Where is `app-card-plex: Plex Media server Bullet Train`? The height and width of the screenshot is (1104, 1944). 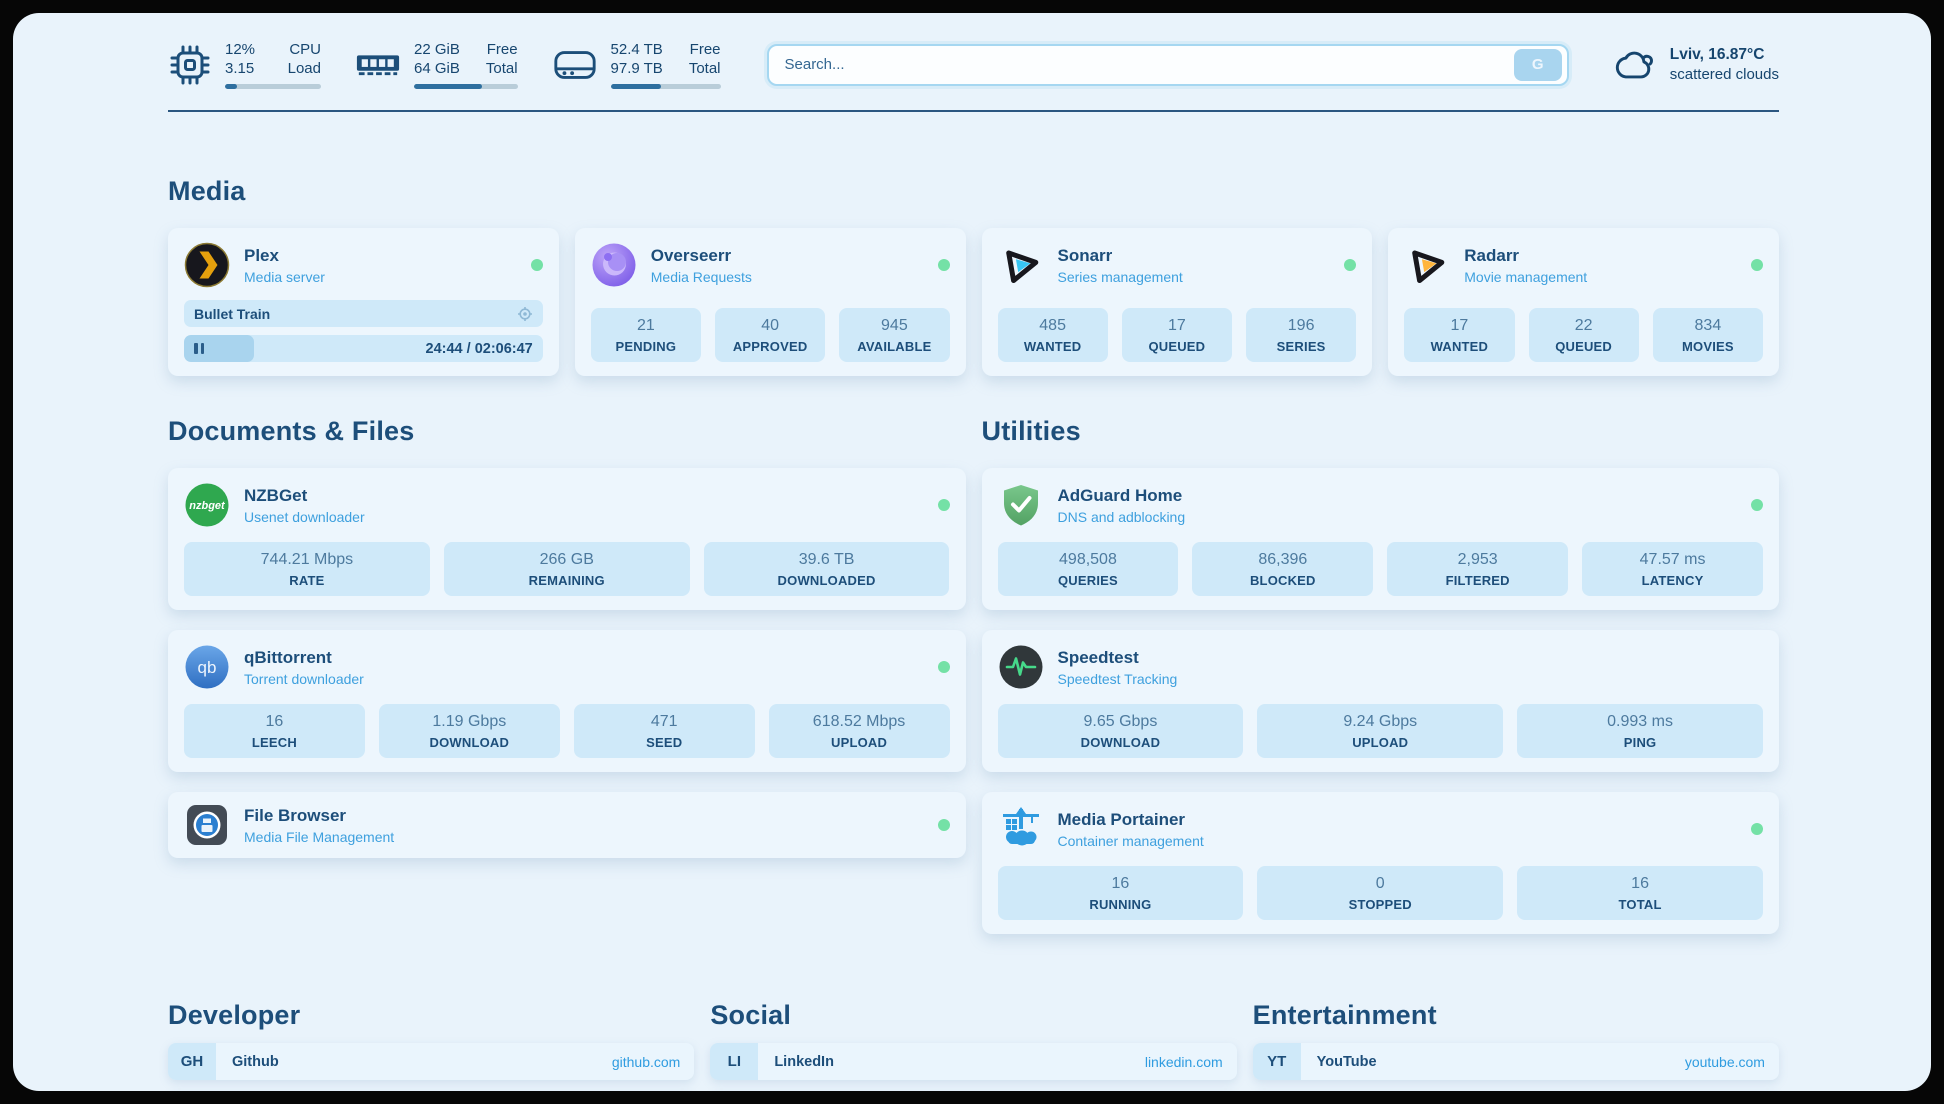 app-card-plex: Plex Media server Bullet Train is located at coordinates (363, 302).